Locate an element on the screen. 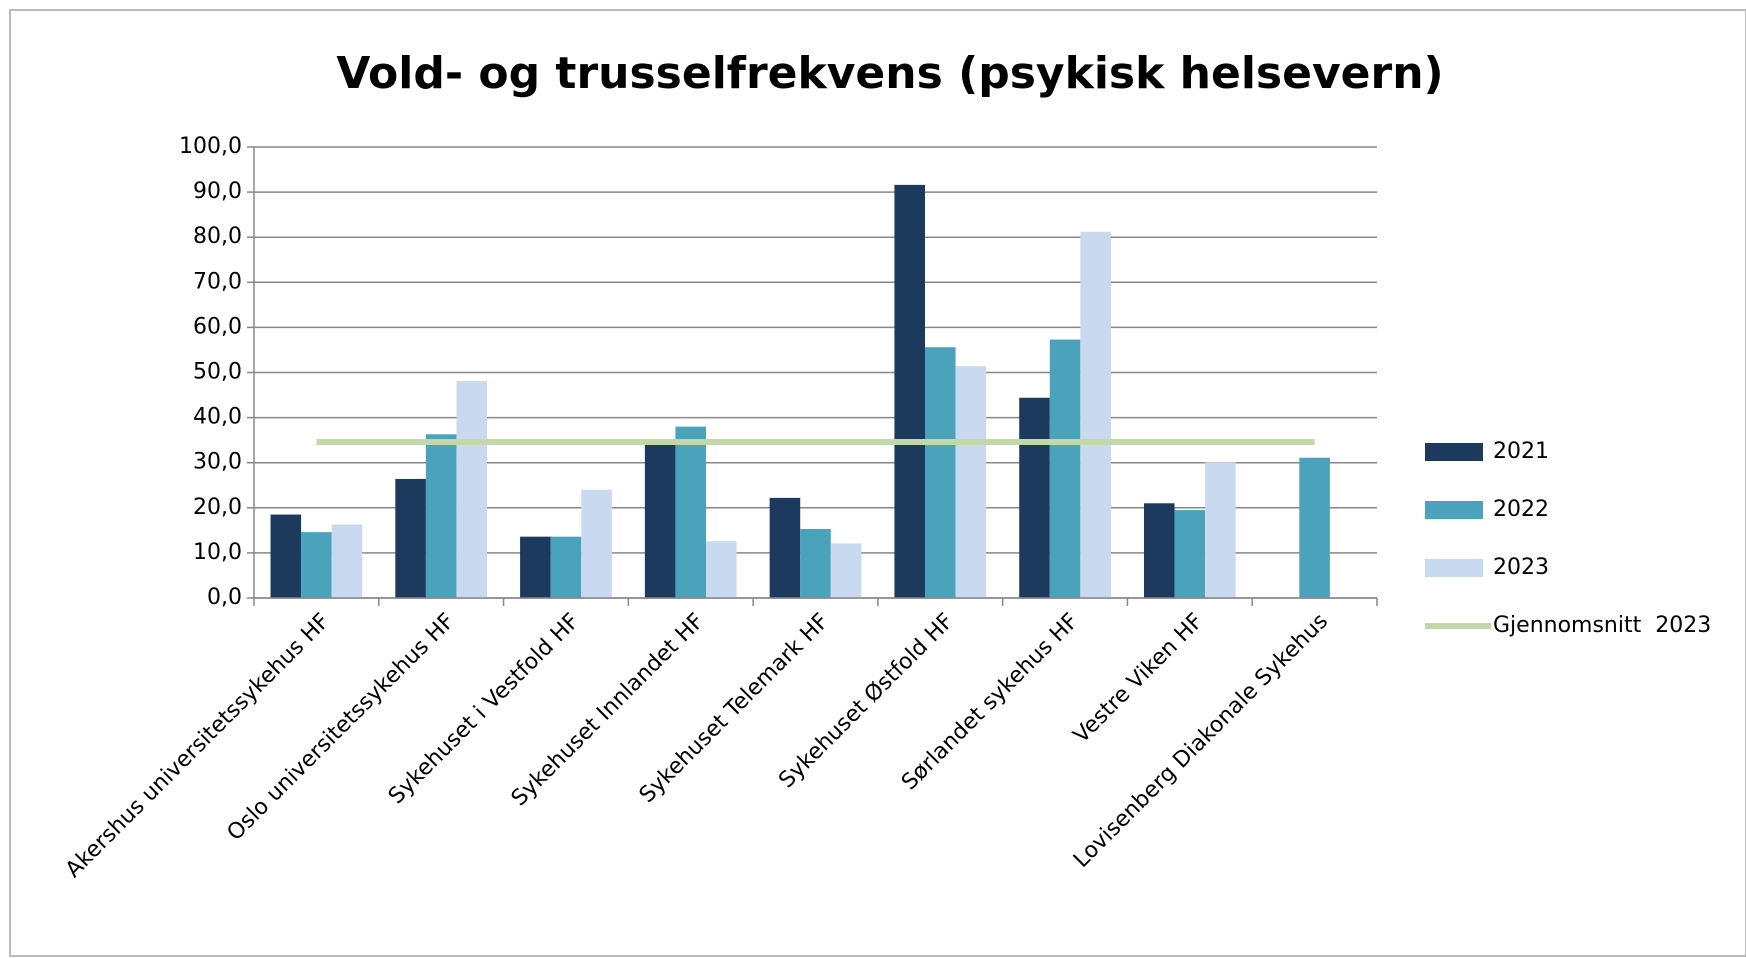 The height and width of the screenshot is (958, 1746). legend-label: 2023 is located at coordinates (1521, 567).